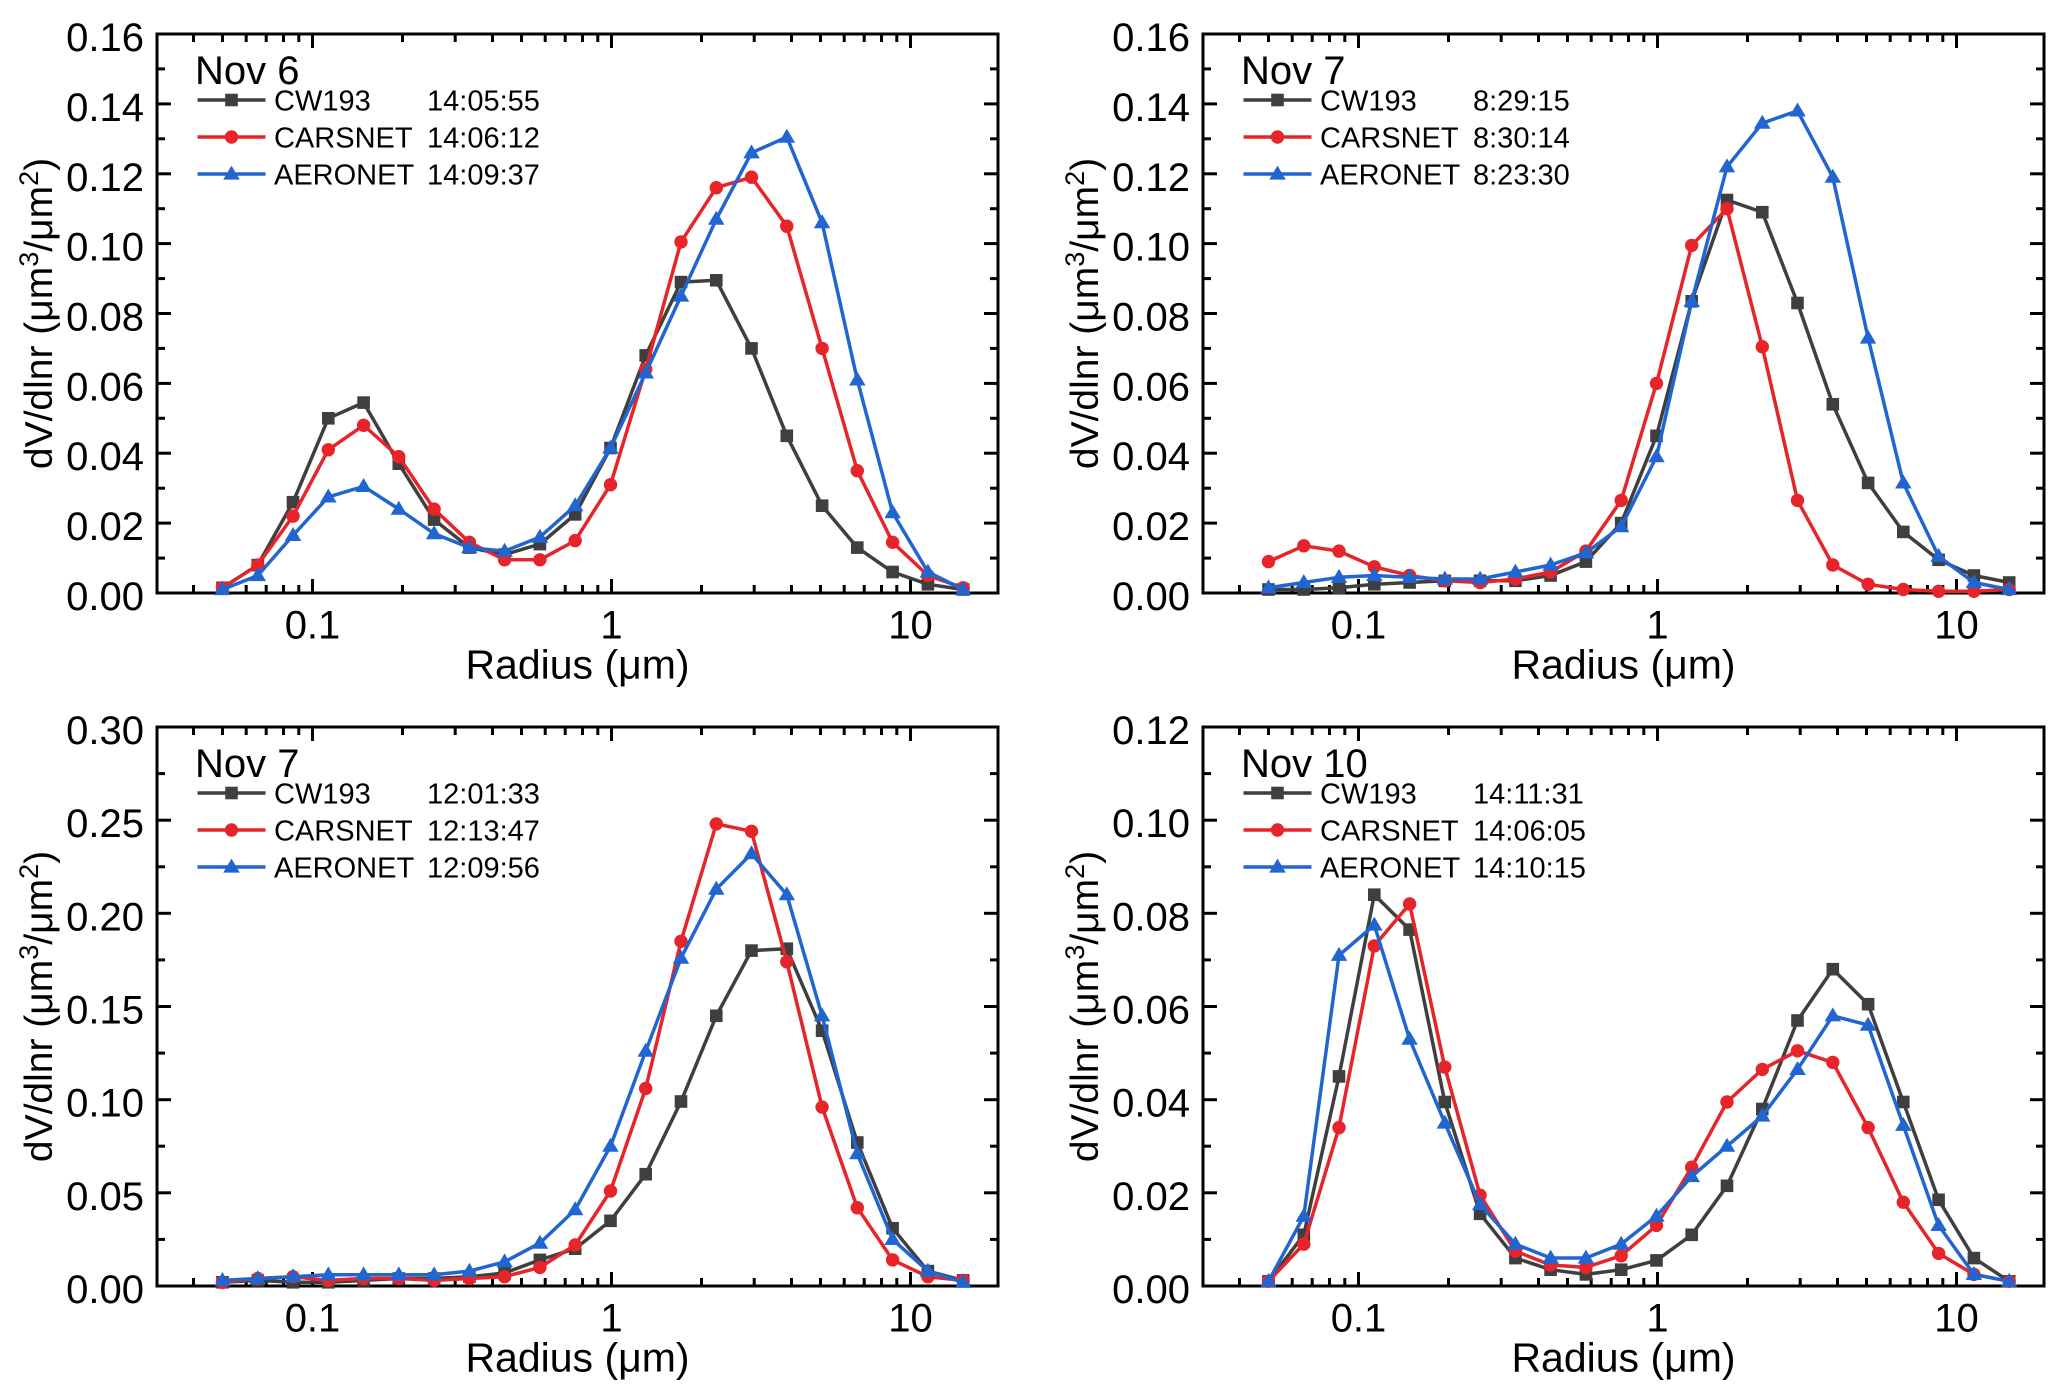 Image resolution: width=2067 pixels, height=1397 pixels. What do you see at coordinates (105, 917) in the screenshot?
I see `svg-text: 0.20` at bounding box center [105, 917].